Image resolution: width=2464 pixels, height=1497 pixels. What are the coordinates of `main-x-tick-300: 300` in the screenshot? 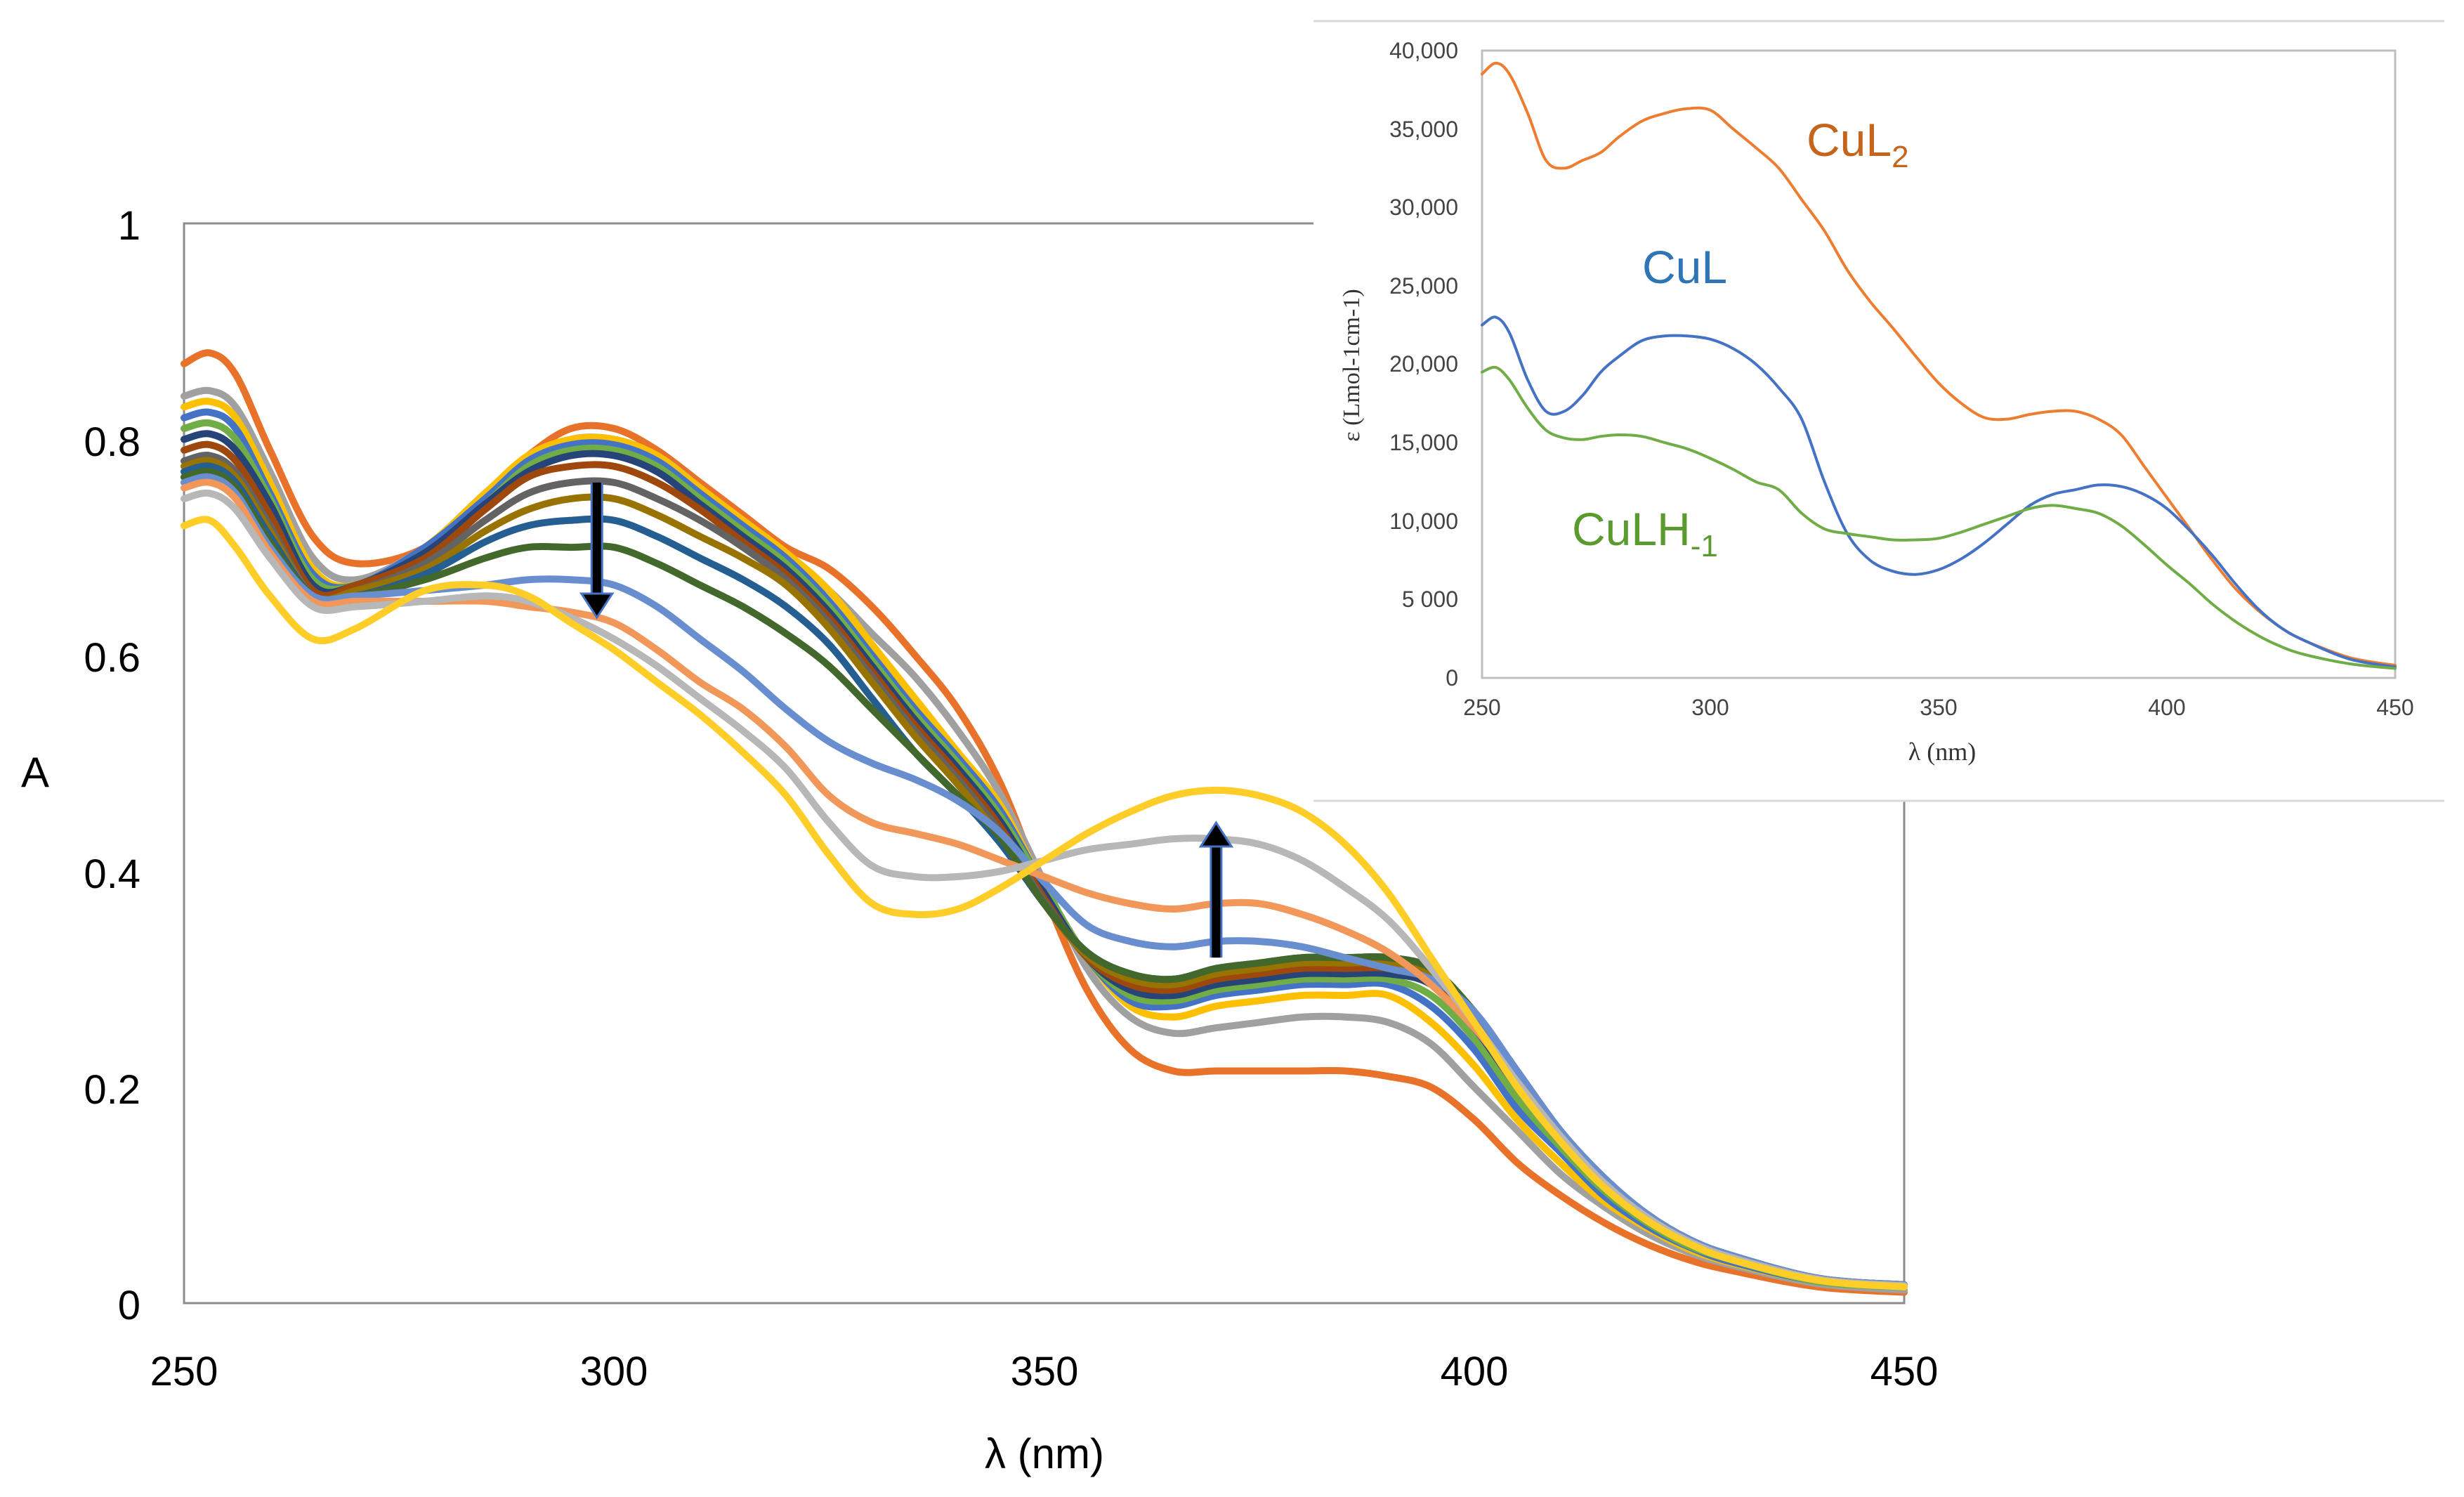 It's located at (614, 1371).